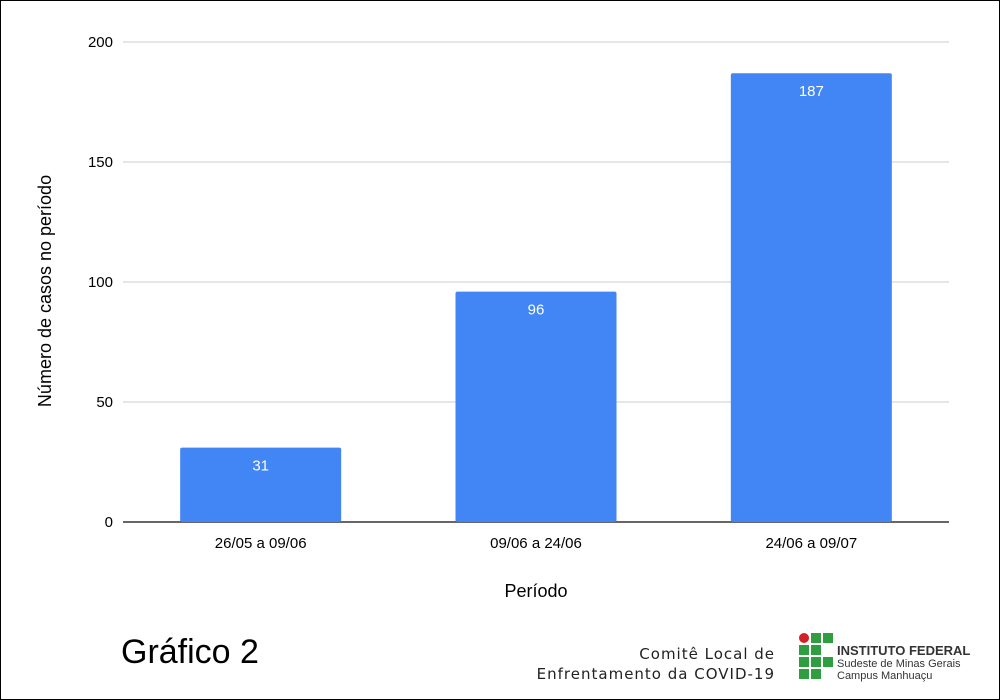 The image size is (1000, 700). What do you see at coordinates (104, 402) in the screenshot?
I see `y-tick-label: 50` at bounding box center [104, 402].